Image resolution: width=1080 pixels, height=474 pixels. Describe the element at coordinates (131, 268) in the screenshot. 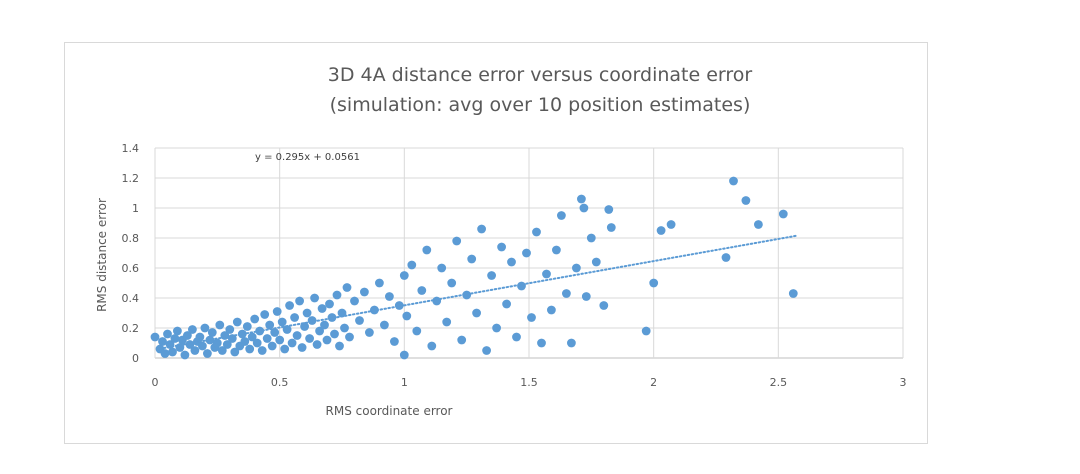

I see `y-tick-label: 0.6` at that location.